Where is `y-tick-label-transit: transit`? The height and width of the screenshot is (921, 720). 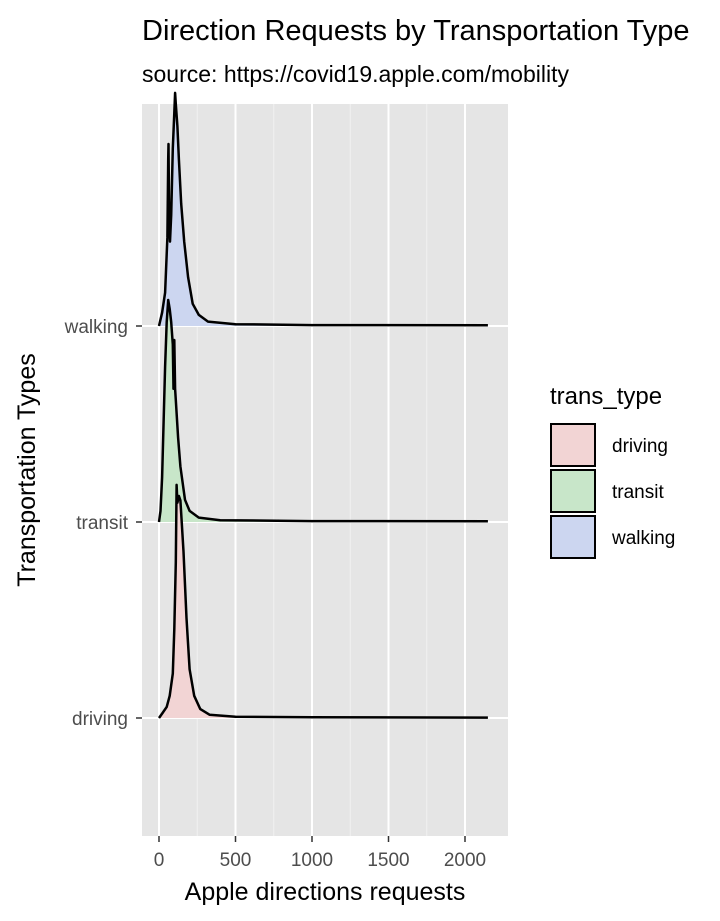
y-tick-label-transit: transit is located at coordinates (102, 523).